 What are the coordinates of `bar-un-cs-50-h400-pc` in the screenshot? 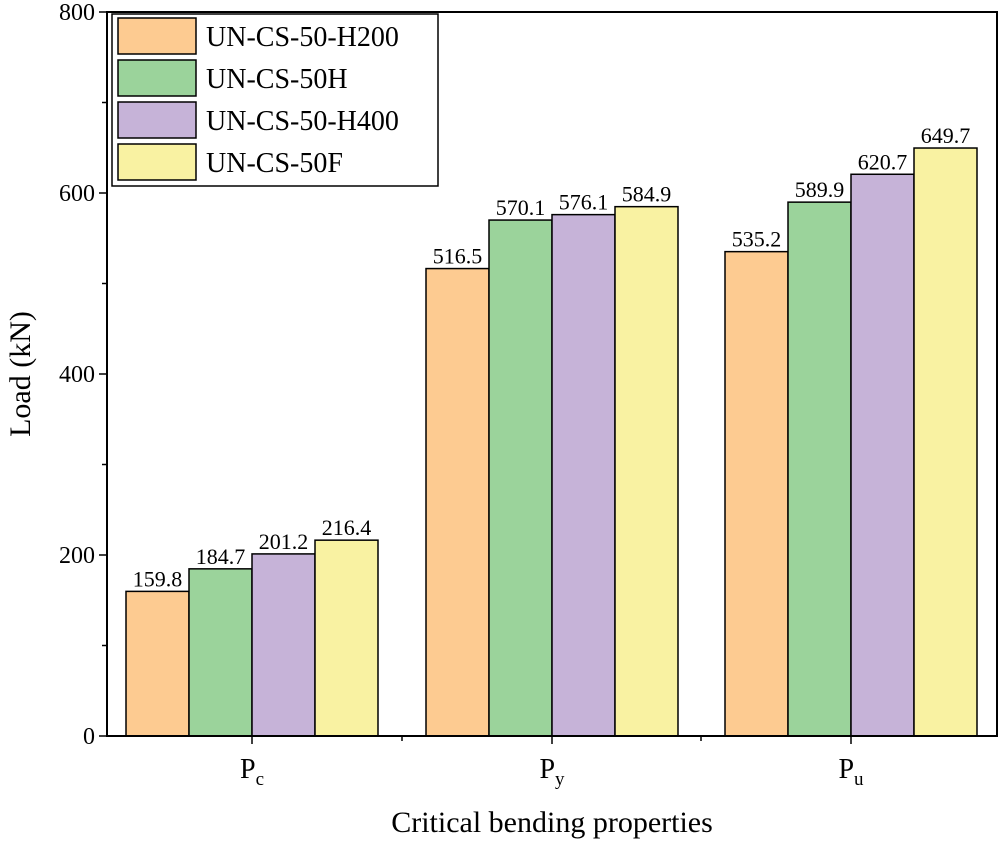 It's located at (283, 645).